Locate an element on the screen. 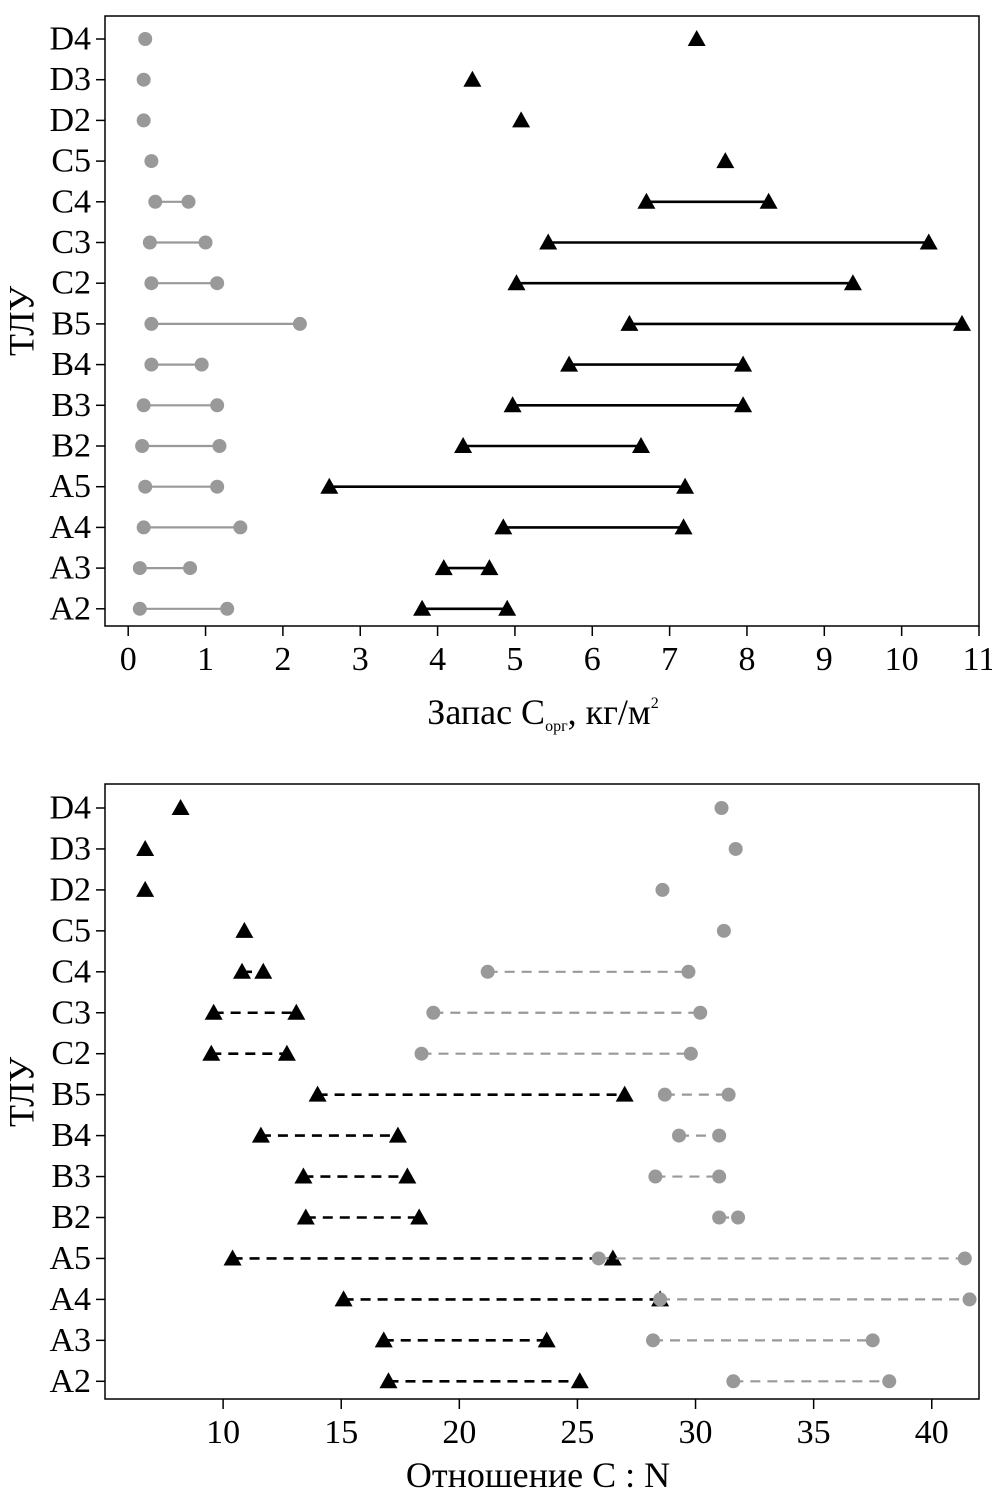 This screenshot has width=992, height=1499. y-tick-label: A4 is located at coordinates (70, 1299).